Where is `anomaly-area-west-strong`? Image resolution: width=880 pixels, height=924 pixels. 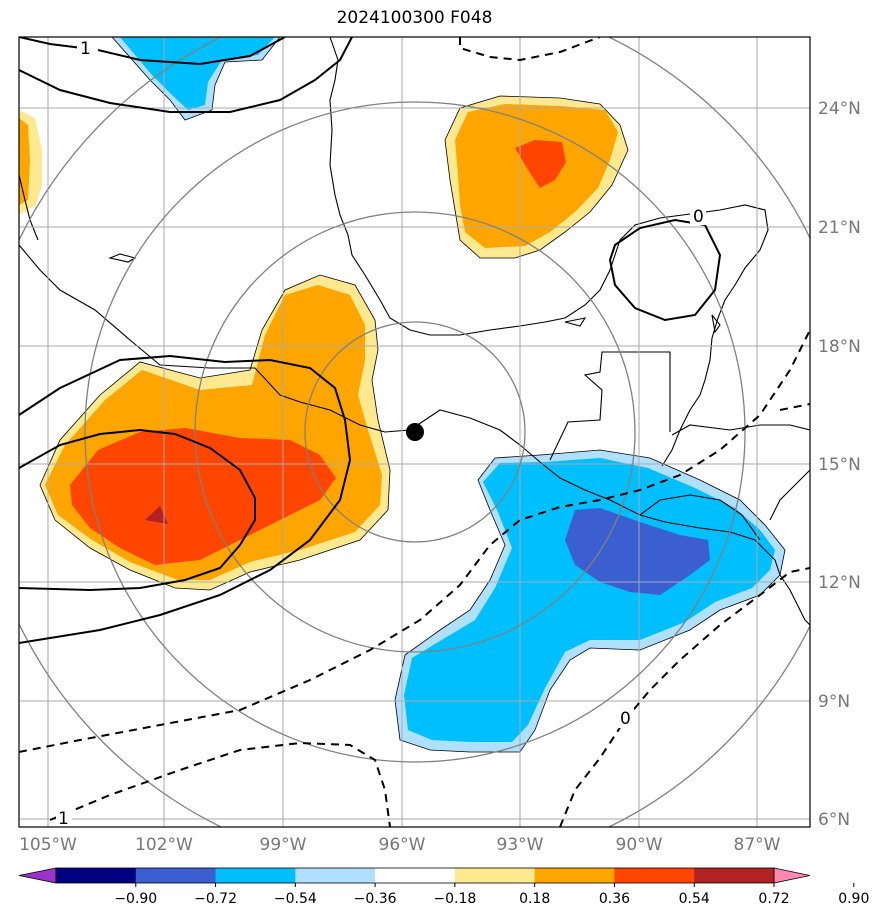
anomaly-area-west-strong is located at coordinates (203, 496).